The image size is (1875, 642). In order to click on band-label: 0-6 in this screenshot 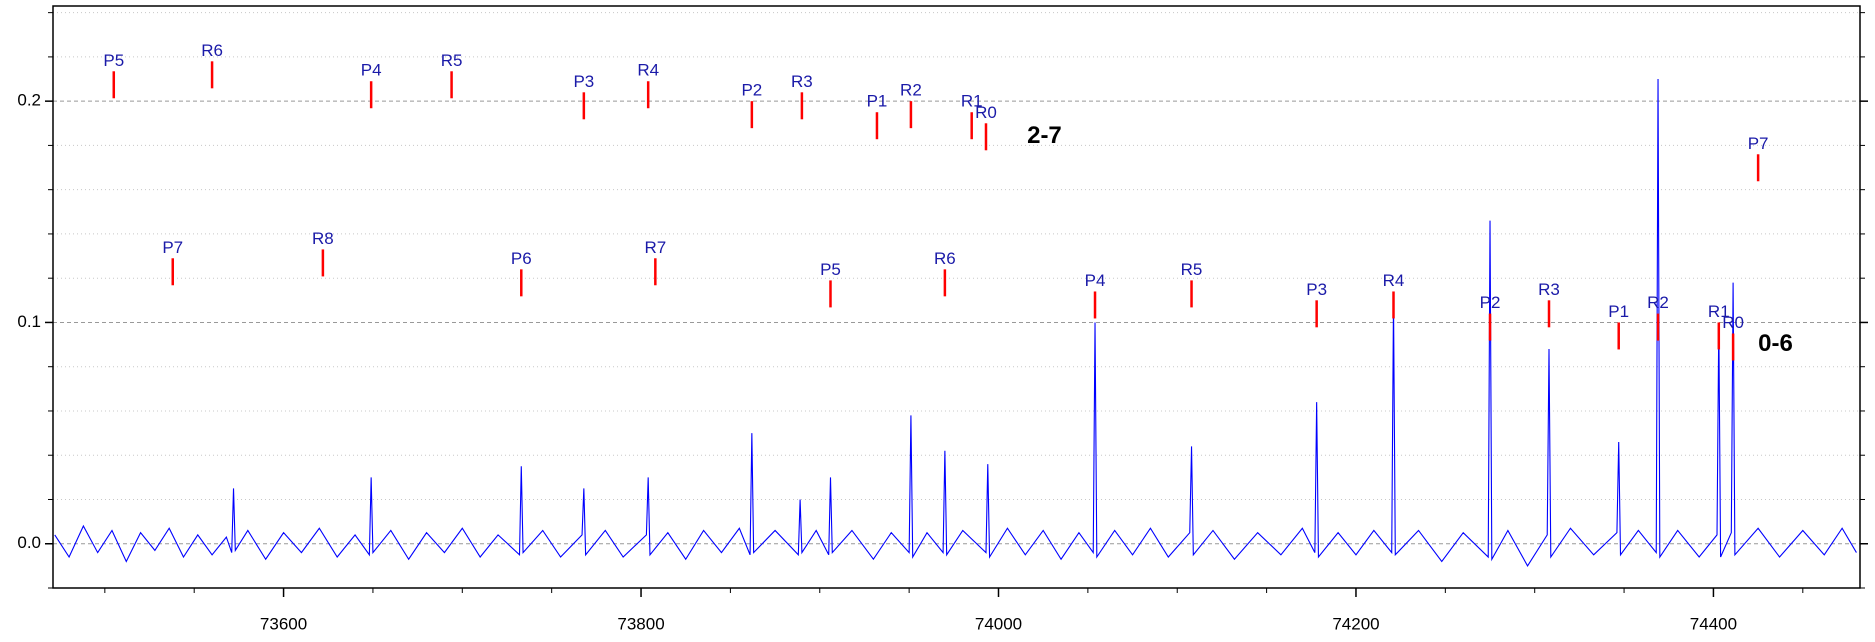, I will do `click(1775, 343)`.